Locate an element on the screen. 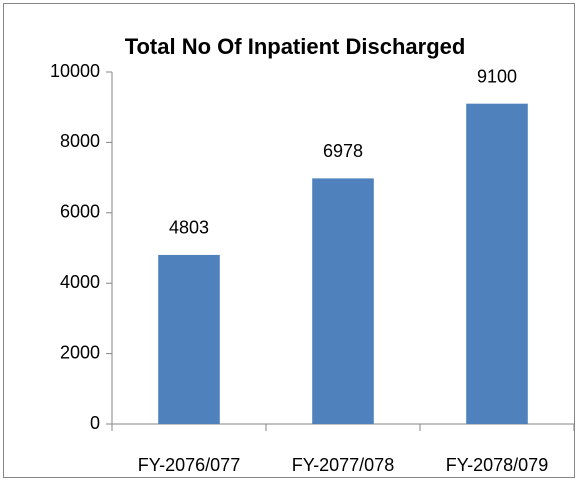 The height and width of the screenshot is (481, 578). y-tick-label: 4000 is located at coordinates (80, 282).